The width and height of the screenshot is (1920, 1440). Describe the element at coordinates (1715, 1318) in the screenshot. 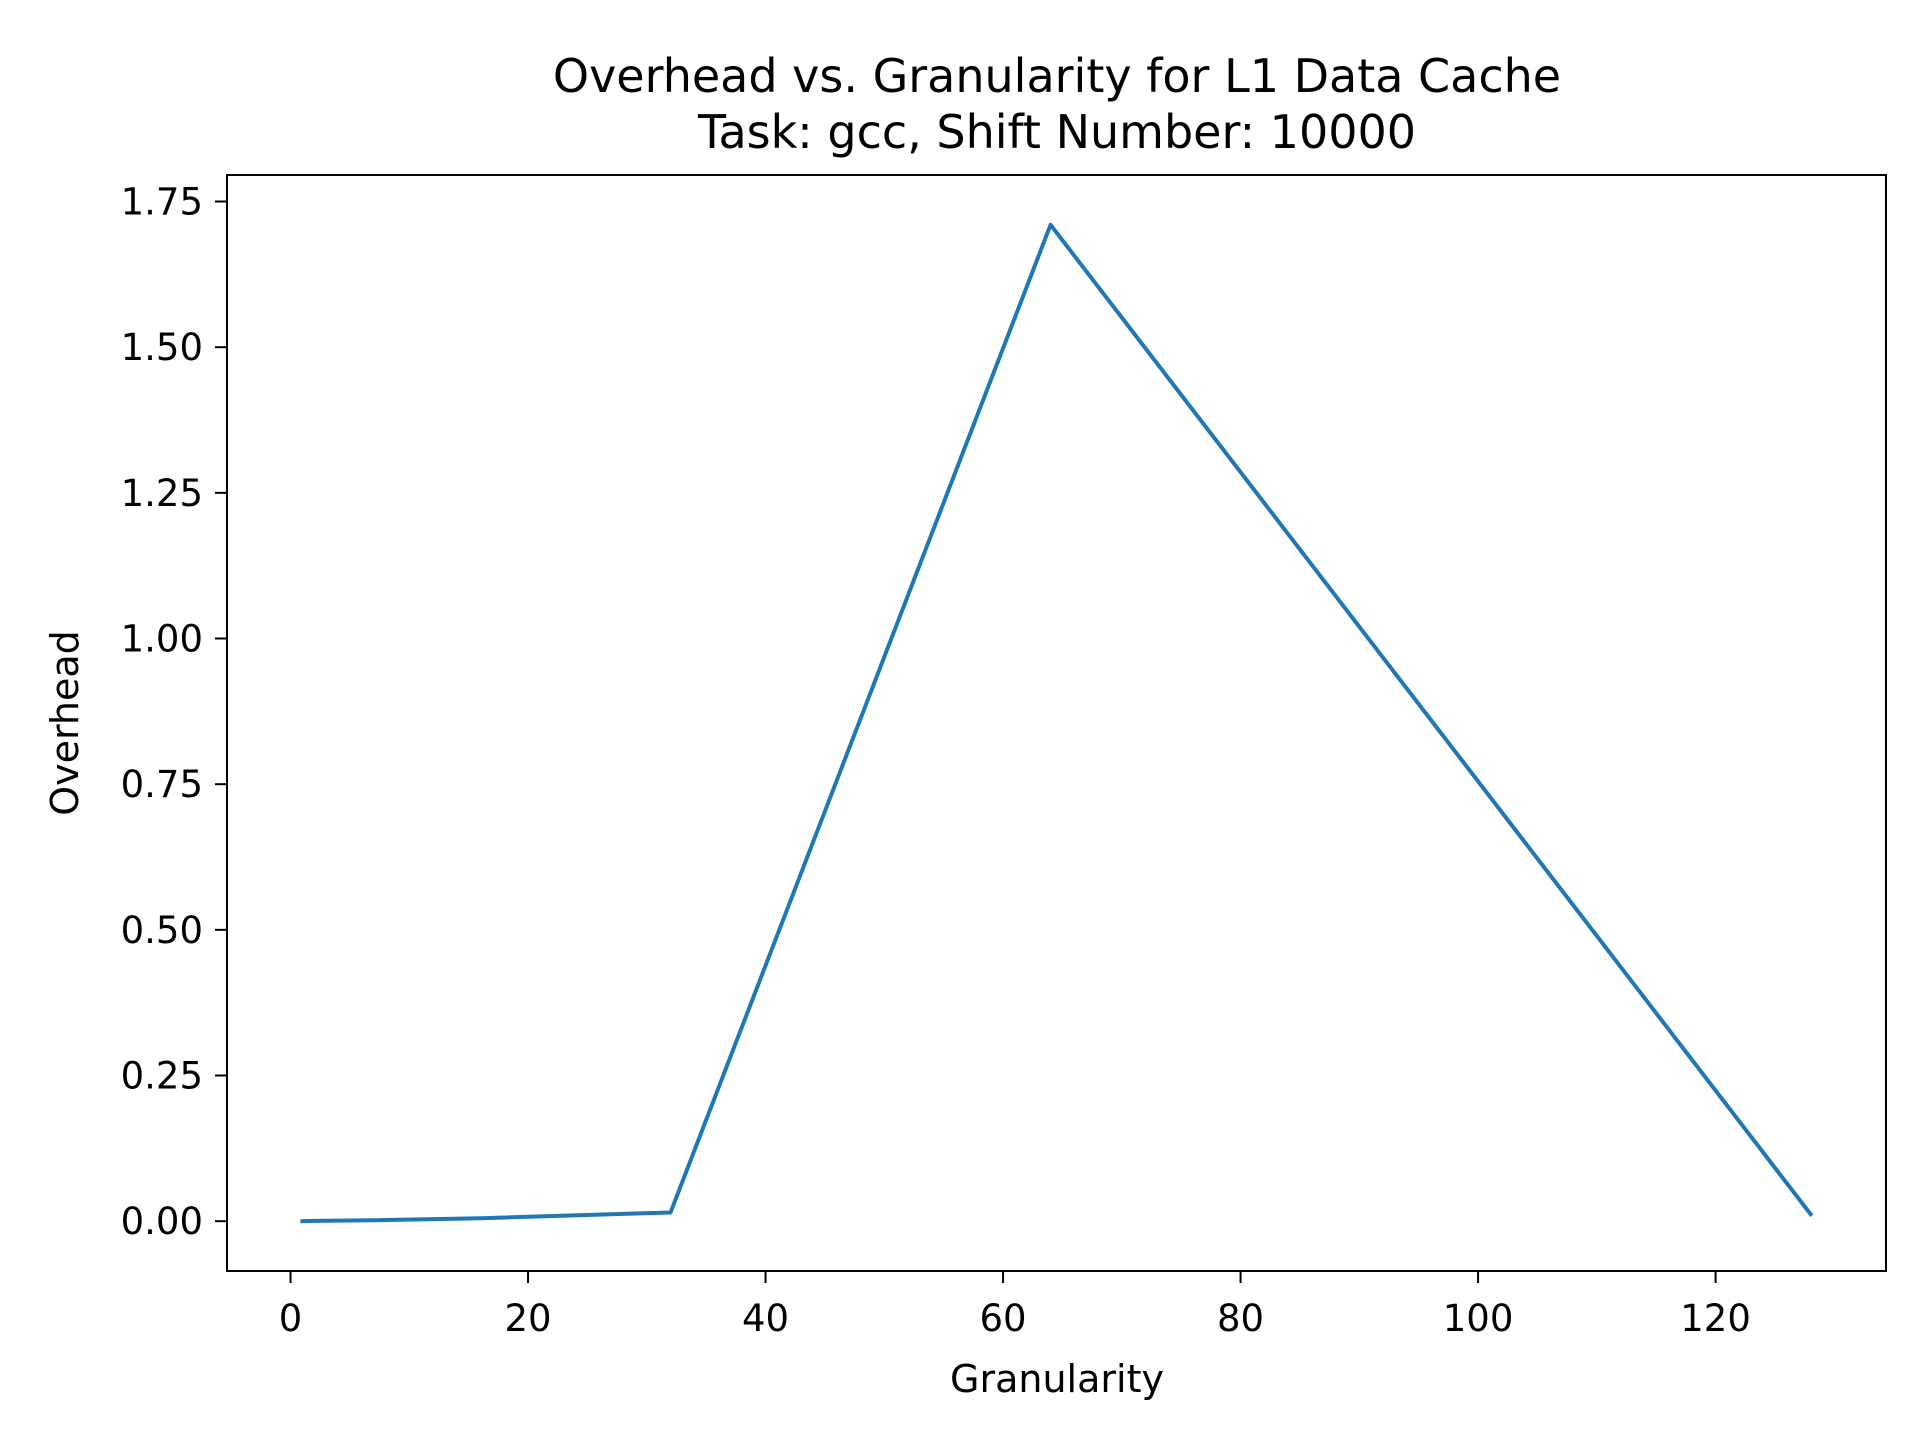

I see `x-tick-label: 120` at that location.